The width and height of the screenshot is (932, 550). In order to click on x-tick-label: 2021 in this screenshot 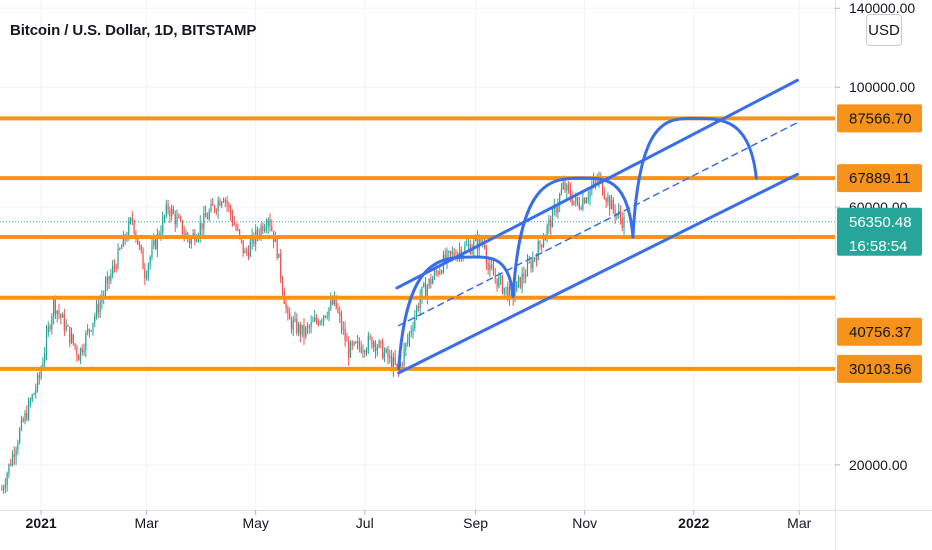, I will do `click(41, 523)`.